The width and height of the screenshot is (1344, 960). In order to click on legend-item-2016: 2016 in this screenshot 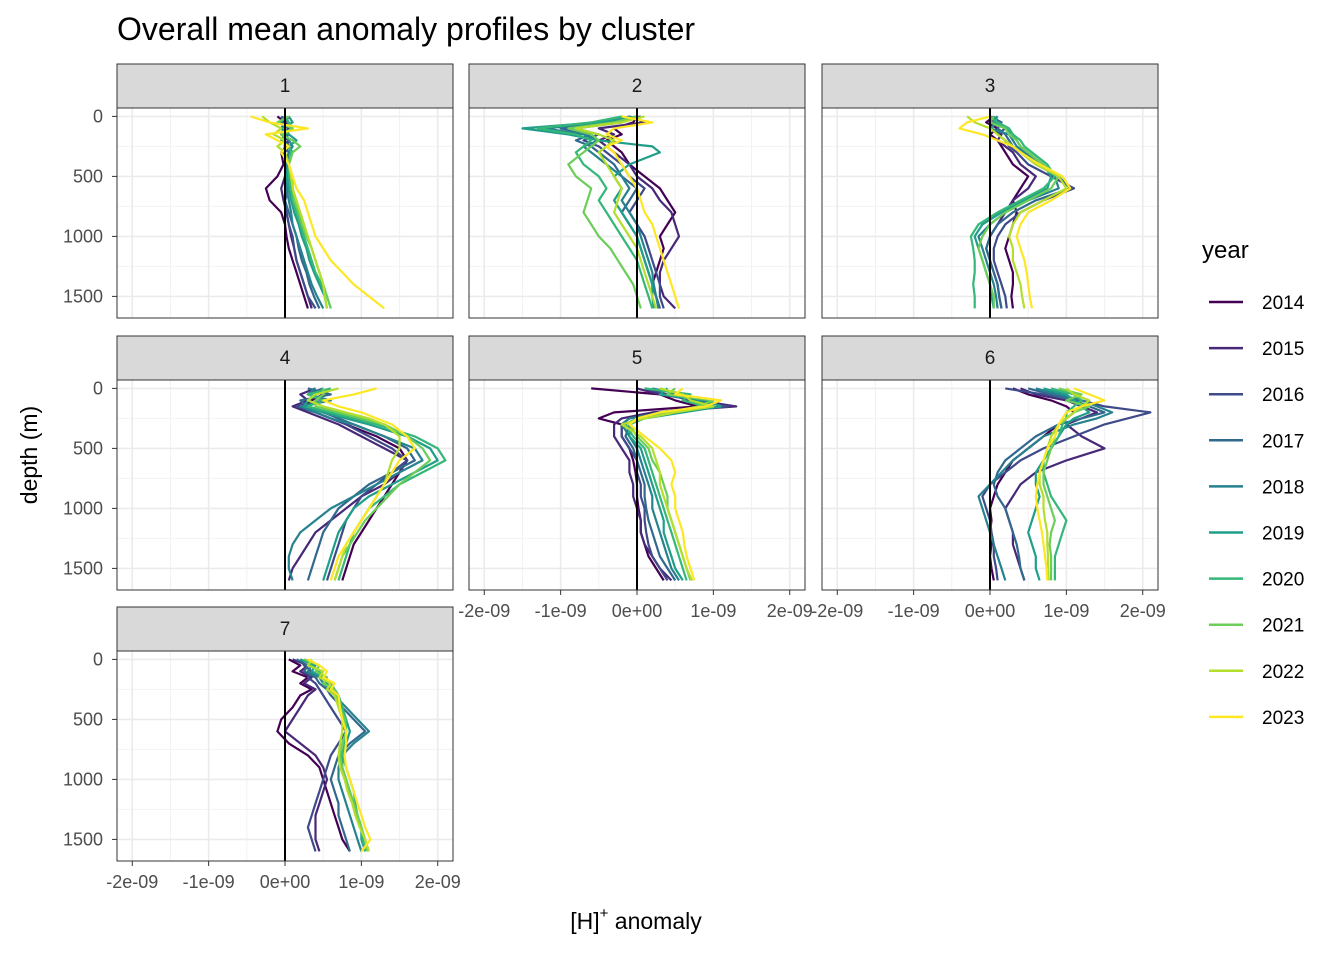, I will do `click(1256, 395)`.